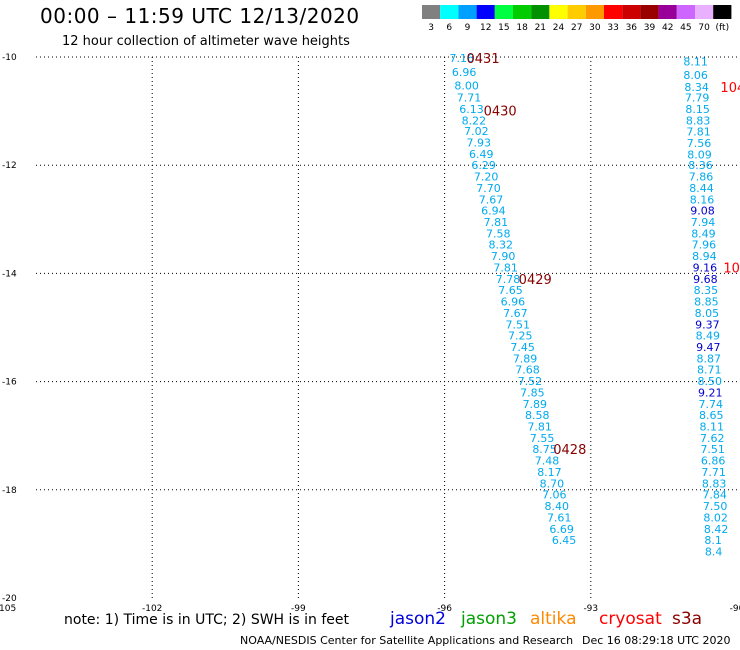 The width and height of the screenshot is (740, 650). I want to click on swh-value-label: 8.00, so click(466, 86).